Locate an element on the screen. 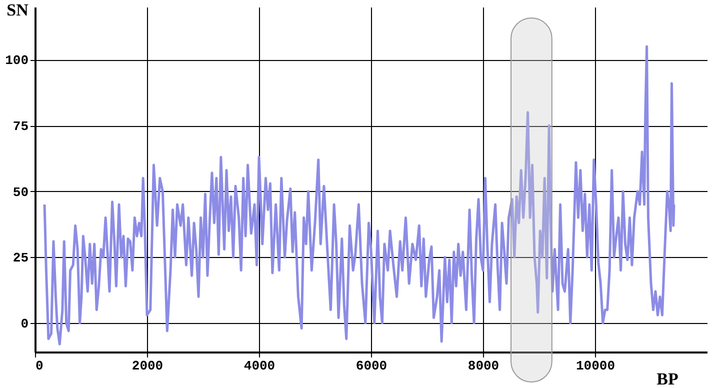 This screenshot has height=388, width=721. y-tick-label: 100 is located at coordinates (17, 60).